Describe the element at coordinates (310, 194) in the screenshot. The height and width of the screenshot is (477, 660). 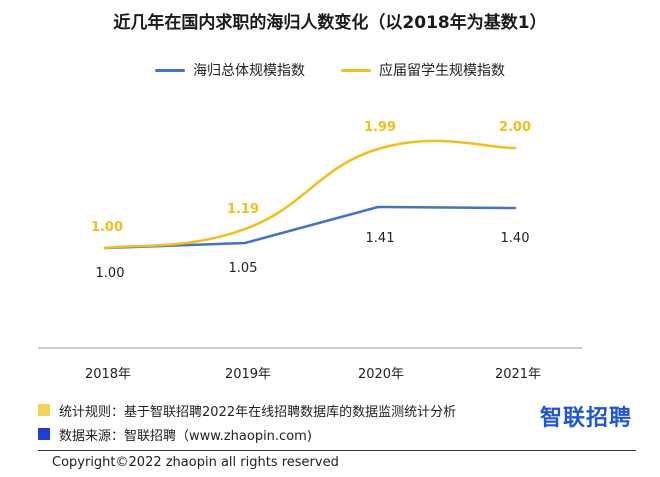
I see `series-line-graduates` at that location.